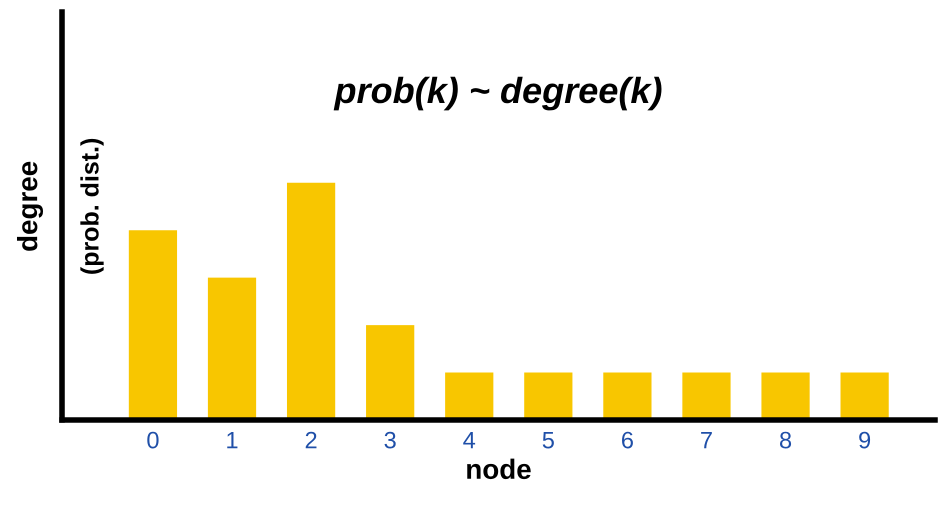 The height and width of the screenshot is (516, 938). Describe the element at coordinates (864, 440) in the screenshot. I see `x-tick-label: 9` at that location.